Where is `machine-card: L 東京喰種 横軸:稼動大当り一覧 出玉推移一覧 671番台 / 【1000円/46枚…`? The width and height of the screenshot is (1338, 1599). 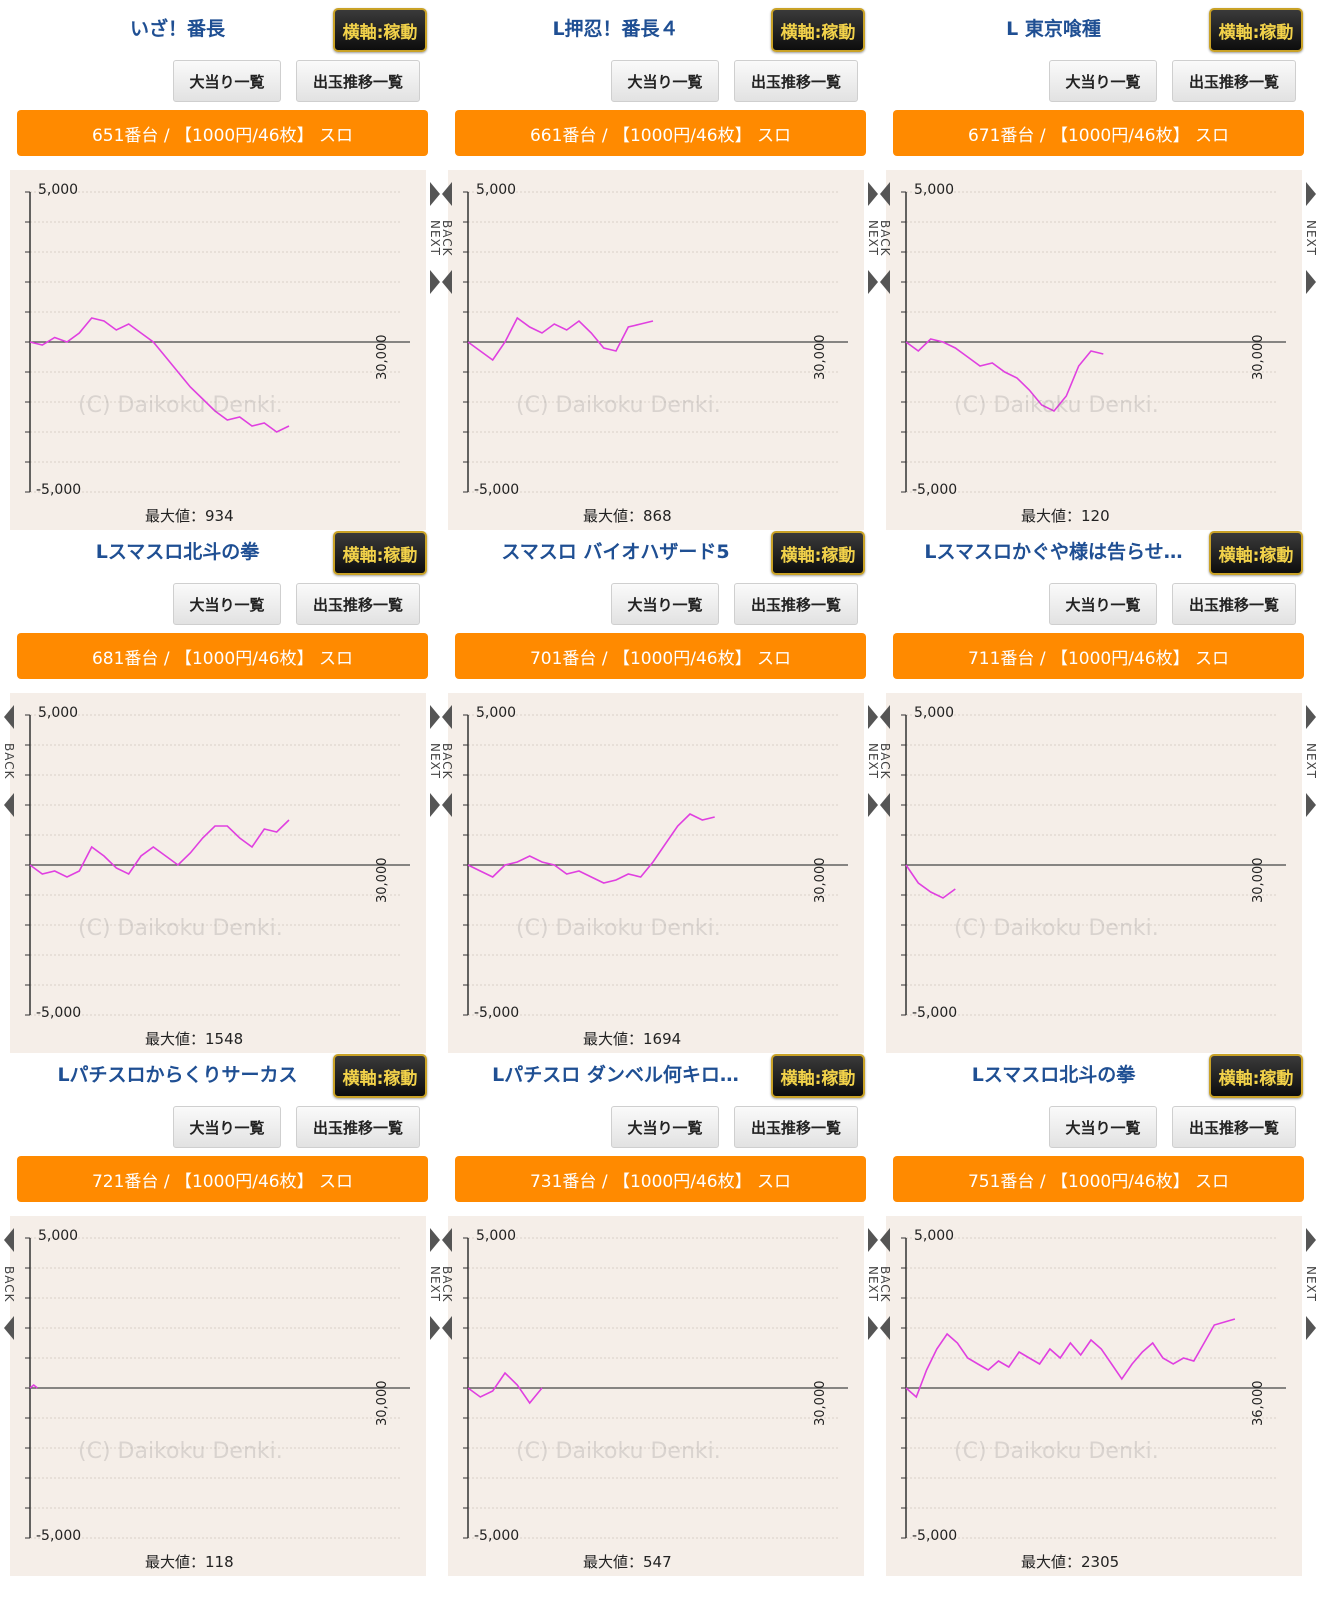 machine-card: L 東京喰種 横軸:稼動大当り一覧 出玉推移一覧 671番台 / 【1000円/46枚… is located at coordinates (1099, 266).